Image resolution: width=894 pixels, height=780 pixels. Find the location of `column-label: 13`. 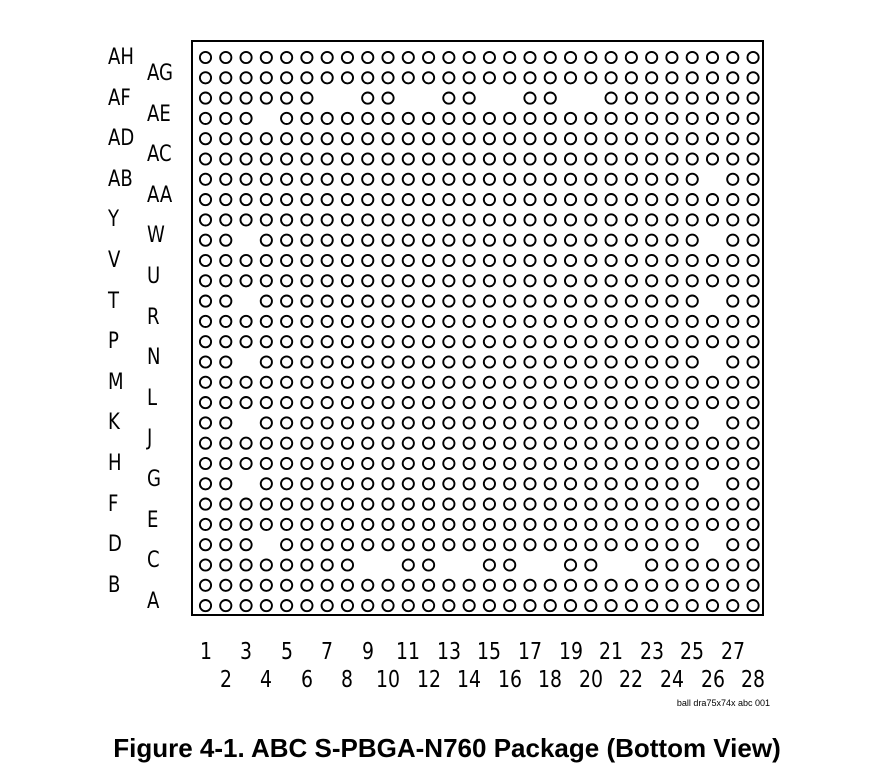

column-label: 13 is located at coordinates (448, 652).